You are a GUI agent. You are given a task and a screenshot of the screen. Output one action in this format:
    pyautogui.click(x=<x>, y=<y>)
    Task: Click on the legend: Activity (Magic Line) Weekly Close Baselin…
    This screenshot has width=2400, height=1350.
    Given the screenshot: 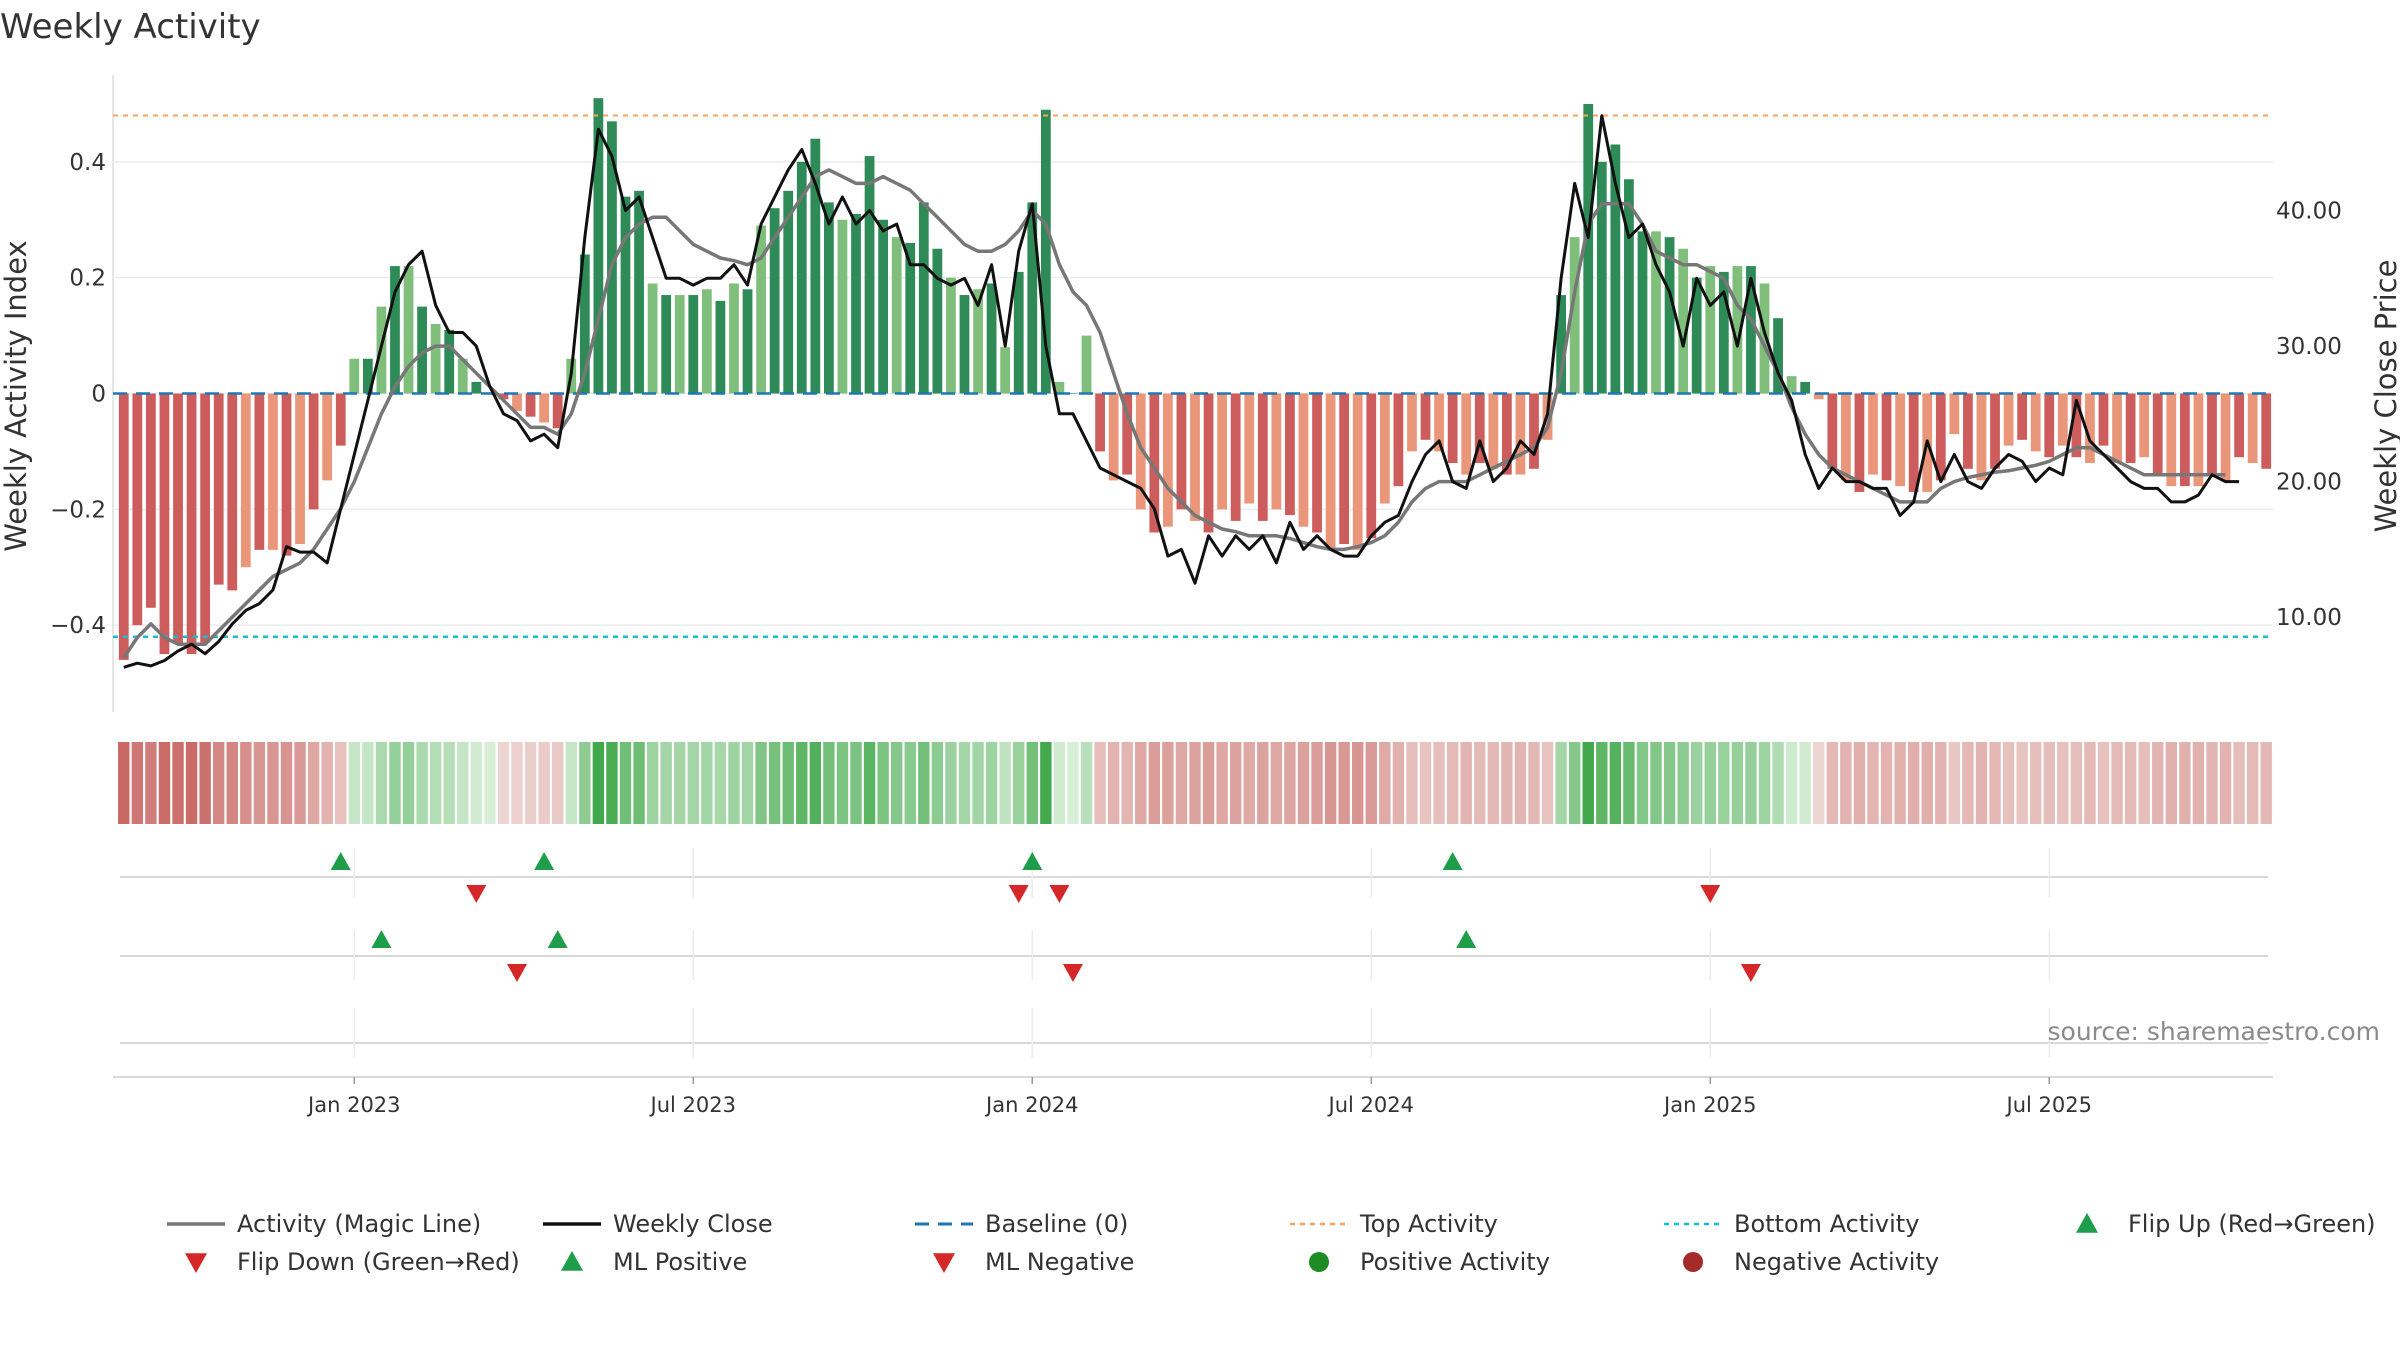 What is the action you would take?
    pyautogui.click(x=1271, y=1243)
    